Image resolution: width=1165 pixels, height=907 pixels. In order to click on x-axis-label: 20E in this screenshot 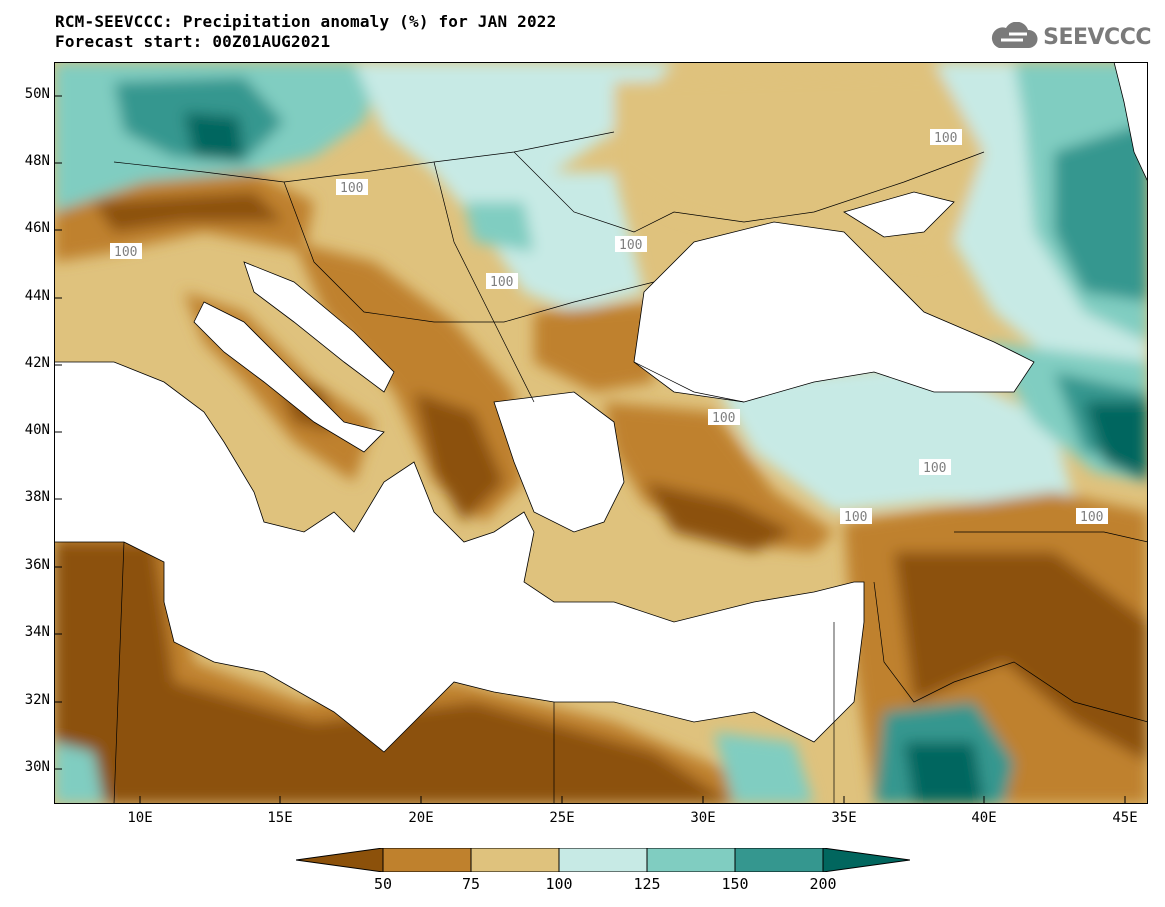, I will do `click(421, 818)`.